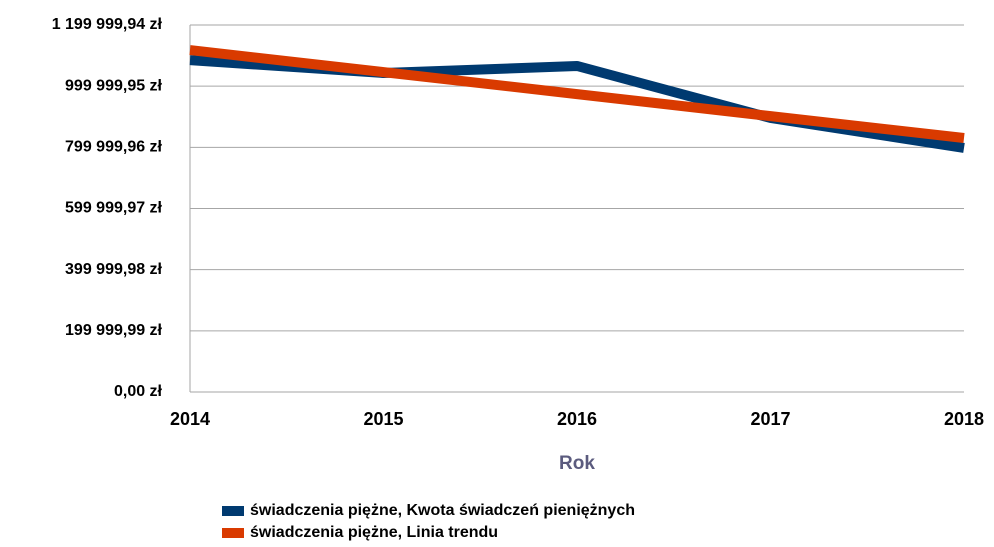 Image resolution: width=994 pixels, height=547 pixels. What do you see at coordinates (770, 419) in the screenshot?
I see `x-tick-label: 2017` at bounding box center [770, 419].